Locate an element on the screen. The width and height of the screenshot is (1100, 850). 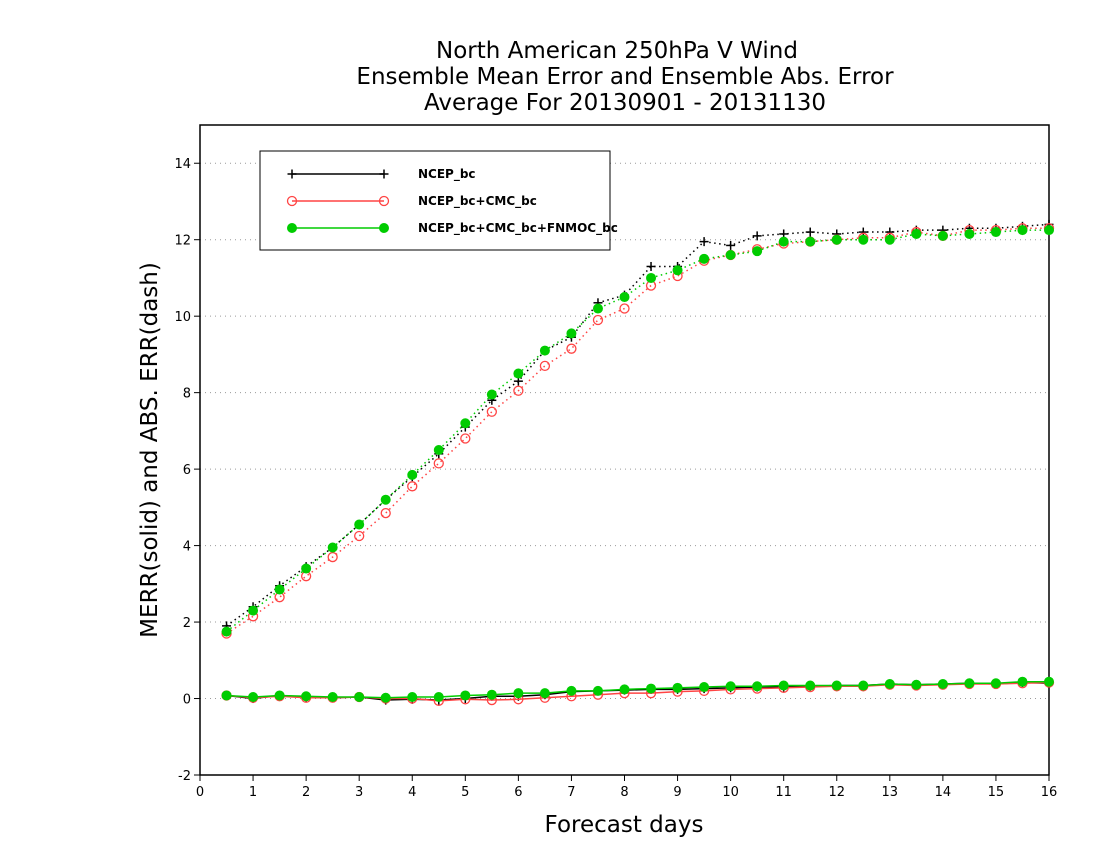
y-tick-label: -2 is located at coordinates (184, 776).